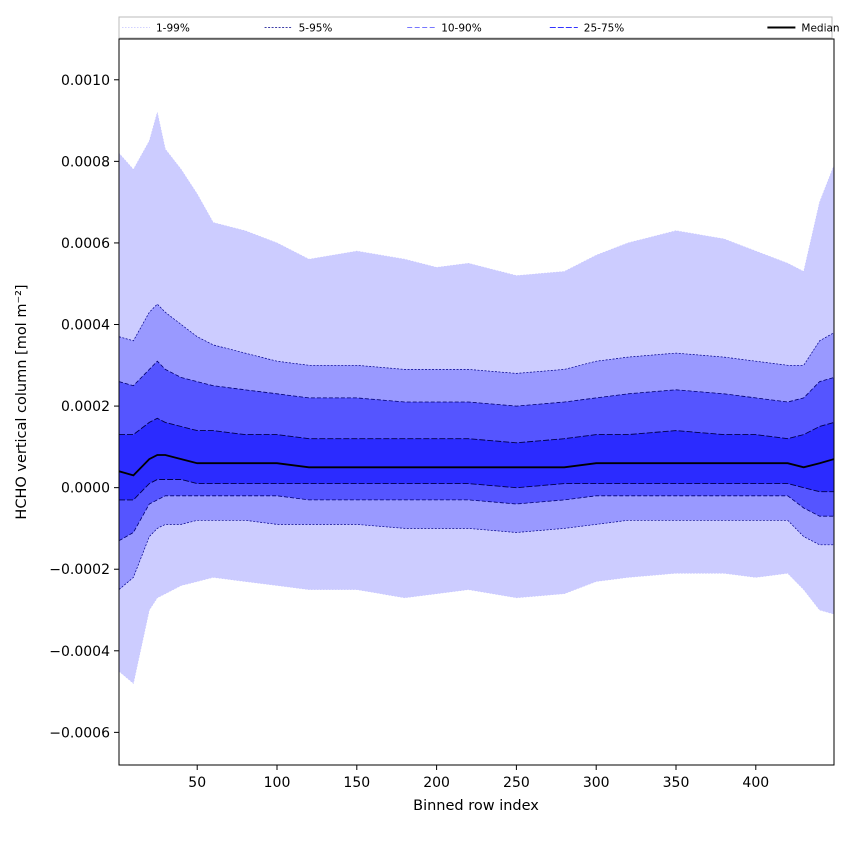 The width and height of the screenshot is (850, 854). Describe the element at coordinates (85, 326) in the screenshot. I see `y-tick-label: 0.0004` at that location.